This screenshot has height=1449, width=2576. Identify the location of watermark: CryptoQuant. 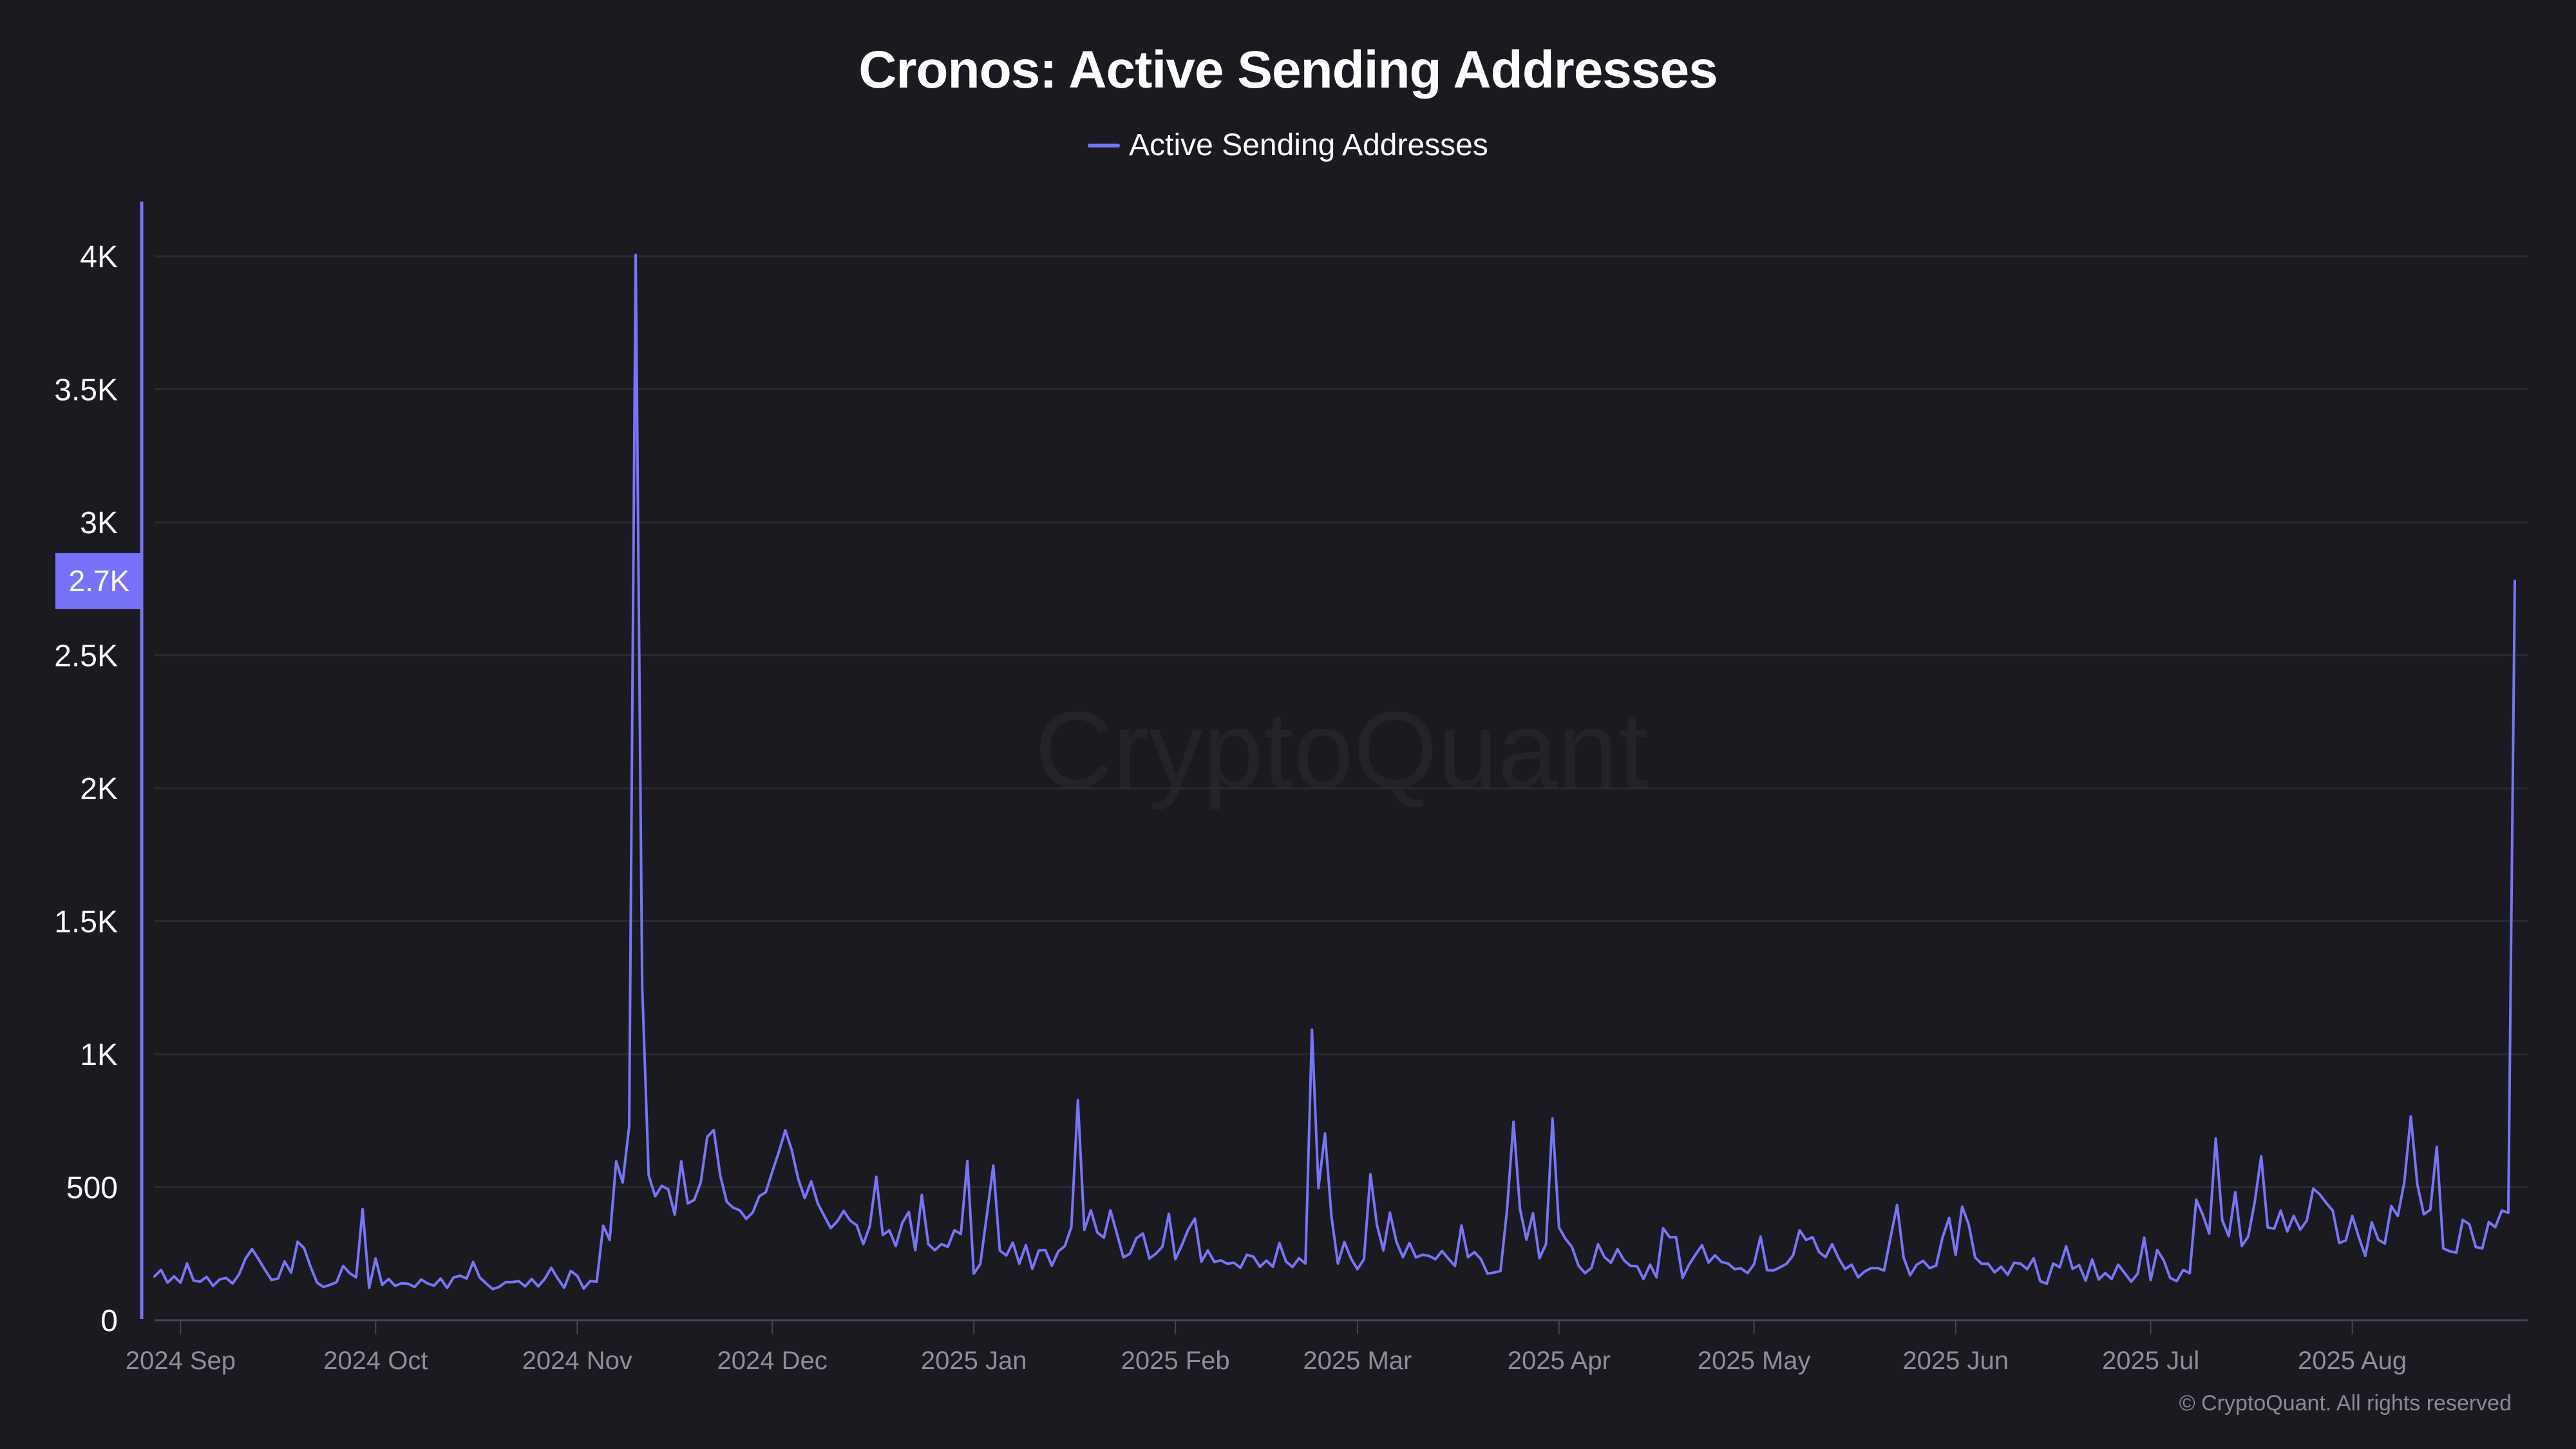
(1341, 749).